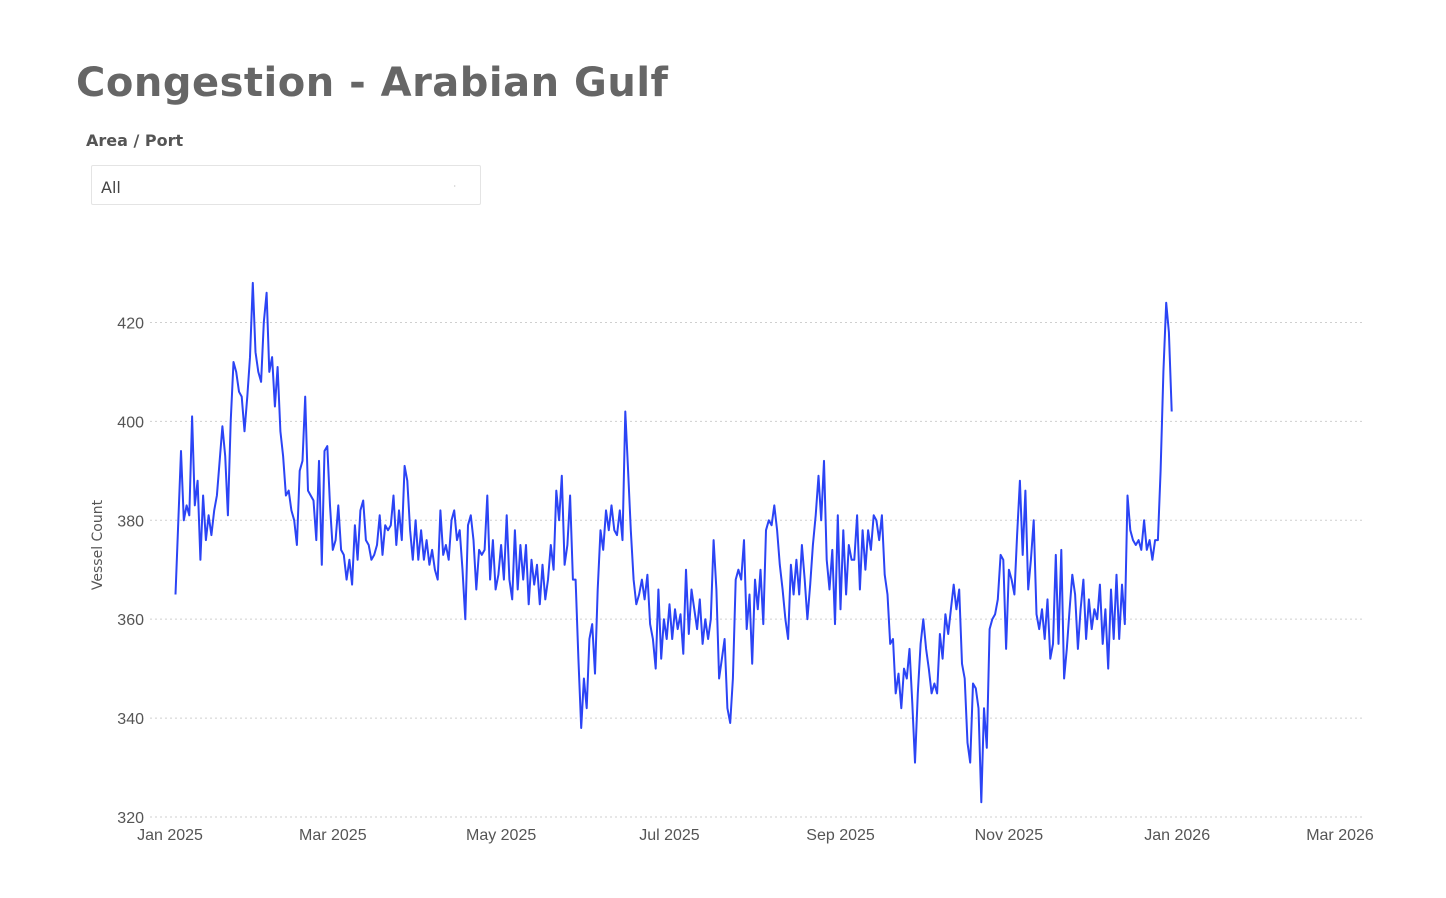 The width and height of the screenshot is (1446, 898). I want to click on y-tick-label: 420, so click(130, 323).